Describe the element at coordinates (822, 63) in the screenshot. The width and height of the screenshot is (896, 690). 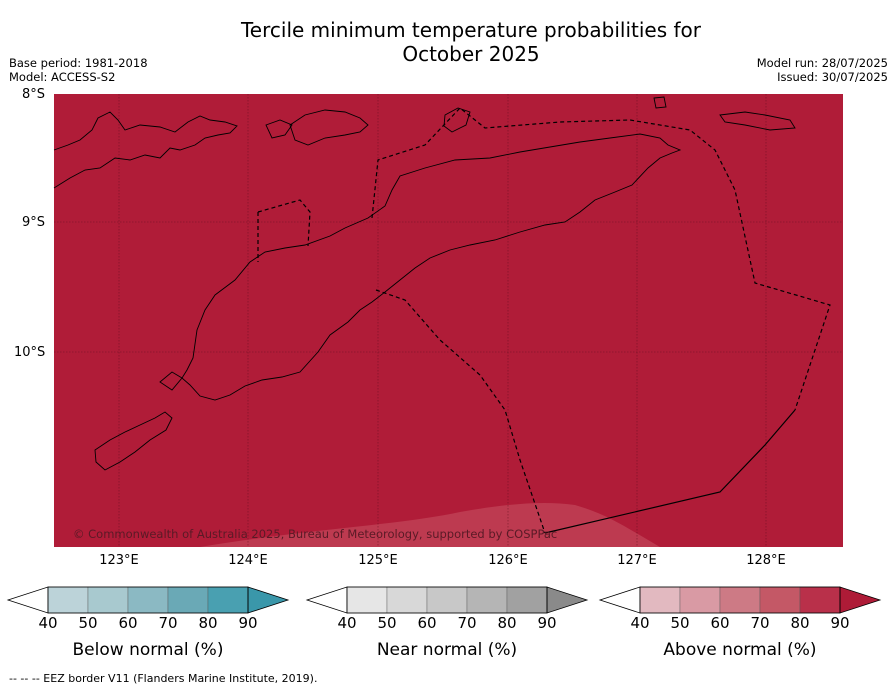
I see `model-run-text: Model run: 28/07/2025` at that location.